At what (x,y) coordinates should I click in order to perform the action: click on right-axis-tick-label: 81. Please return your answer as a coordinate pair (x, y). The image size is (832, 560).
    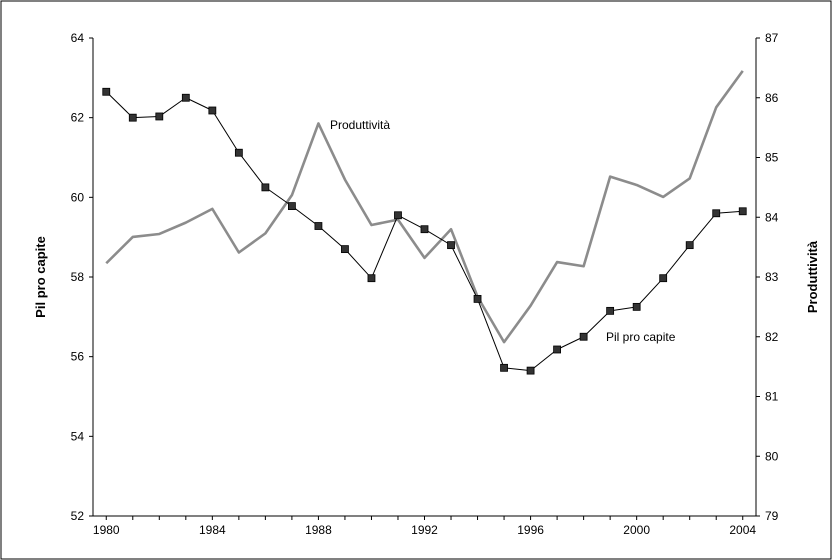
    Looking at the image, I should click on (772, 397).